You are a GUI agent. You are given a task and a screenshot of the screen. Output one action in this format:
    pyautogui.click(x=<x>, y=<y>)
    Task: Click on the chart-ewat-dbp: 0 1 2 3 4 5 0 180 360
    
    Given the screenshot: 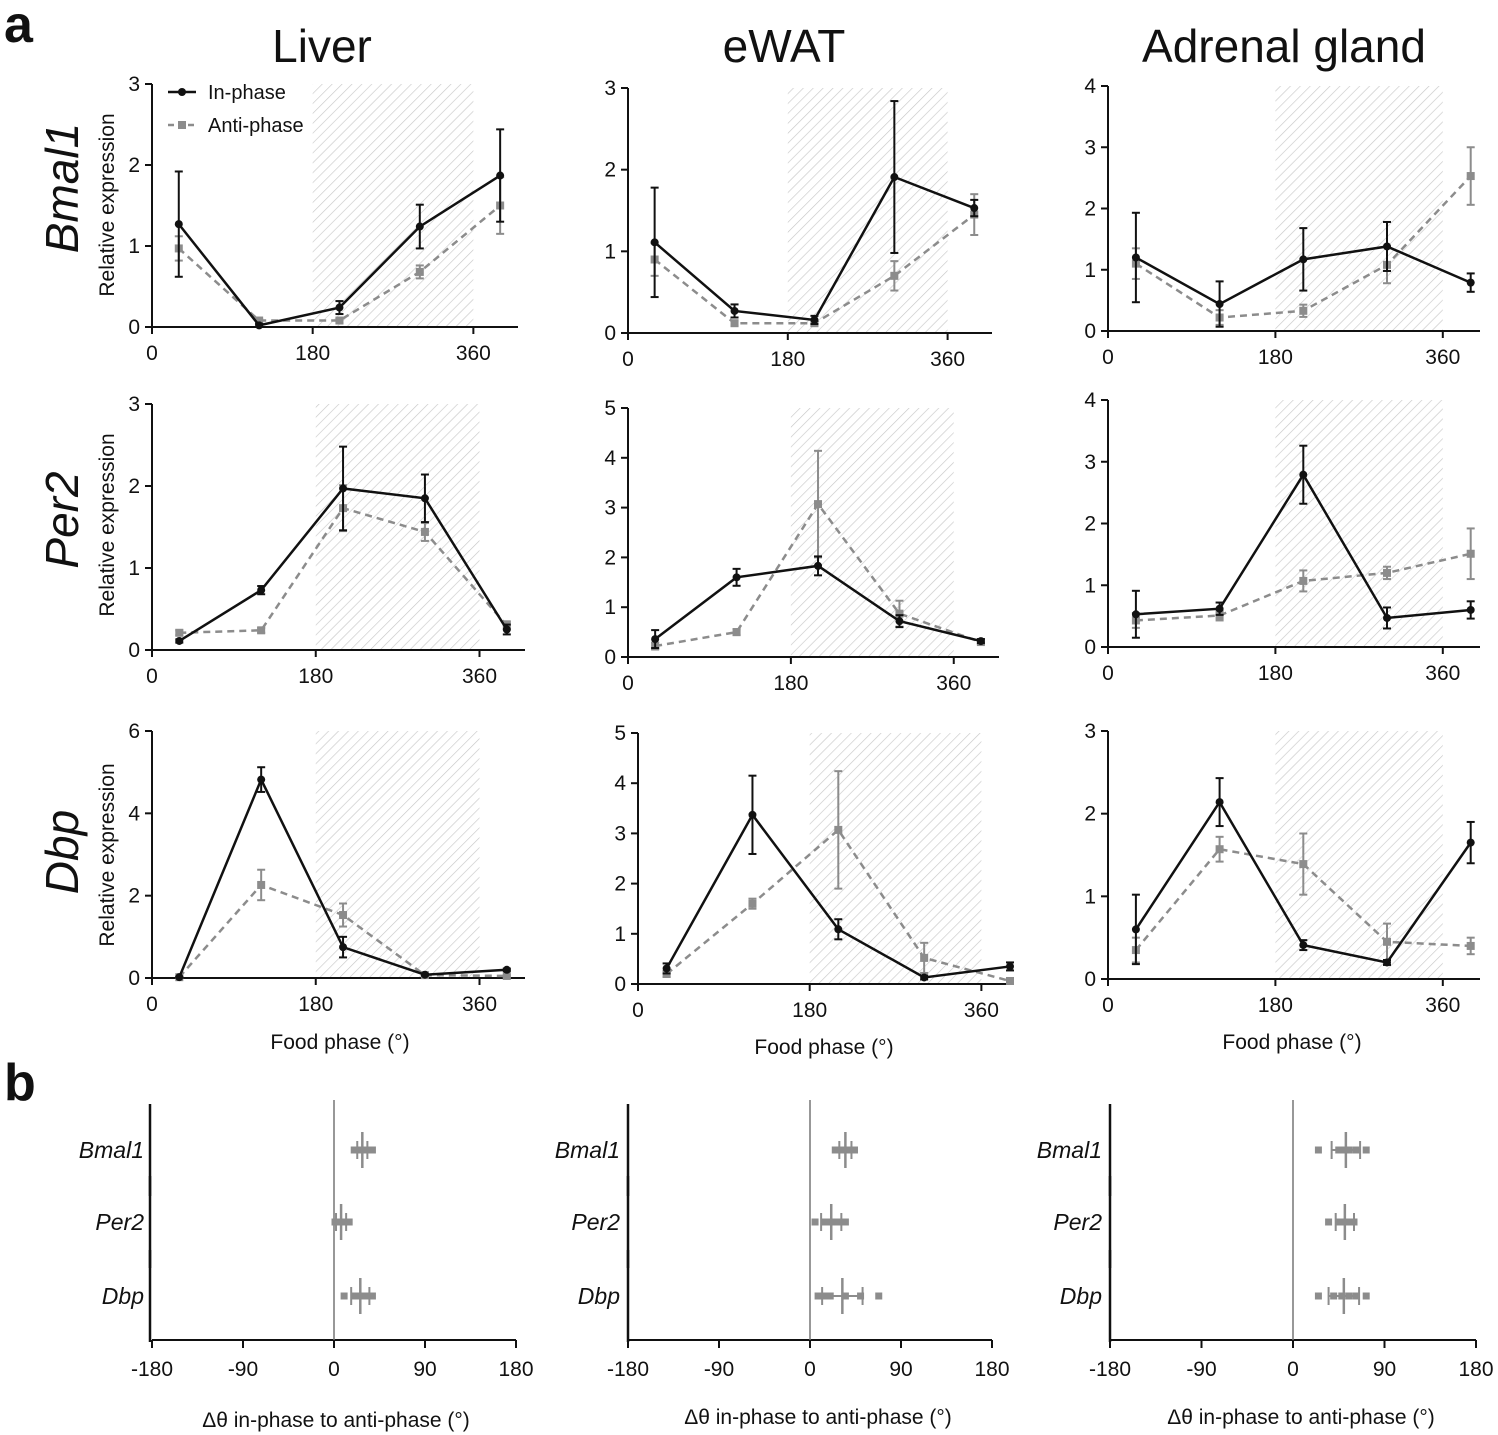 What is the action you would take?
    pyautogui.click(x=814, y=872)
    